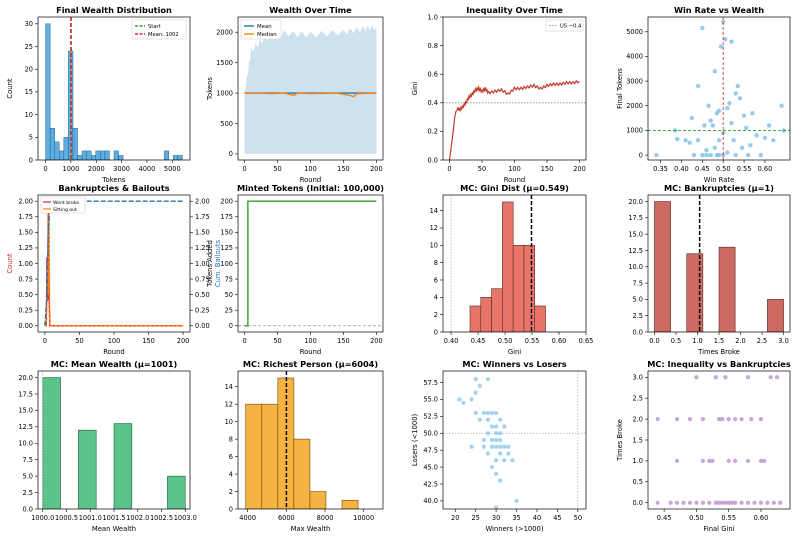 The width and height of the screenshot is (806, 537). I want to click on median-line, so click(310, 95).